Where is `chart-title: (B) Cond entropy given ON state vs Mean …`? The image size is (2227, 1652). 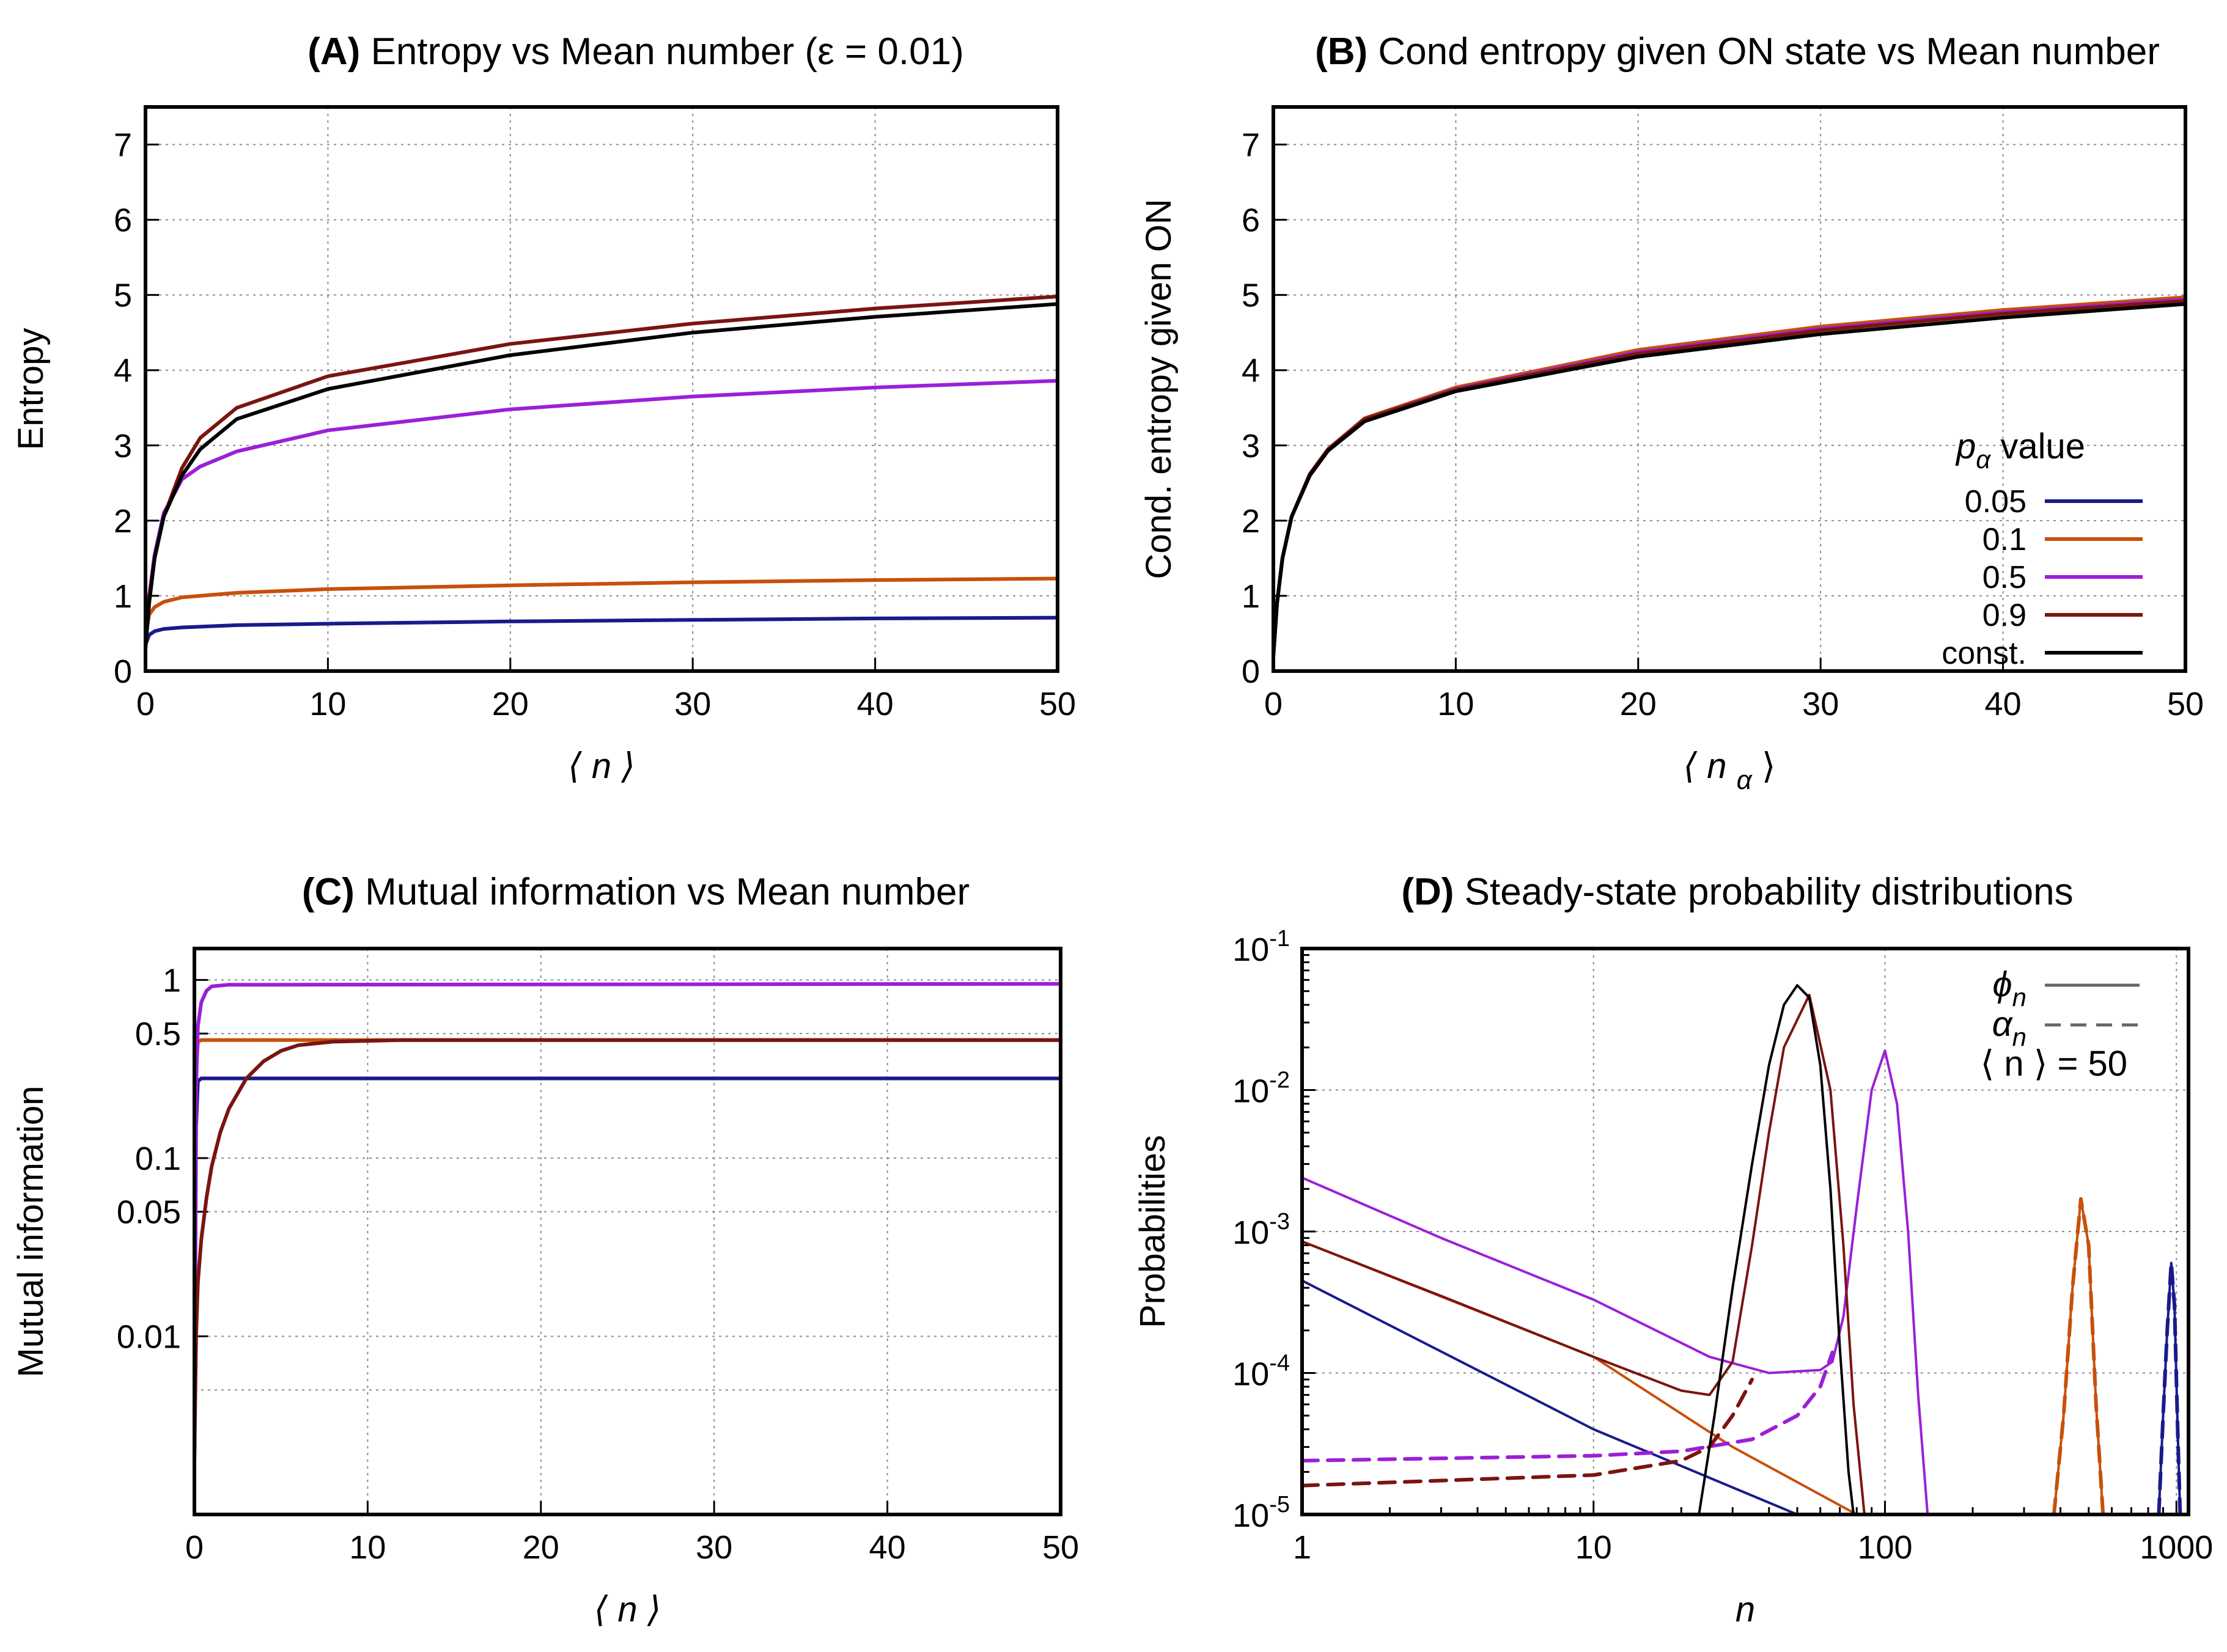 chart-title: (B) Cond entropy given ON state vs Mean … is located at coordinates (1737, 52).